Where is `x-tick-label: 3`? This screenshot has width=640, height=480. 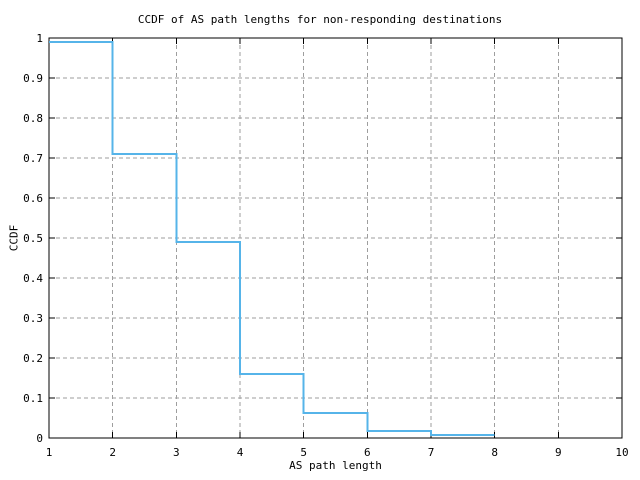
x-tick-label: 3 is located at coordinates (176, 452).